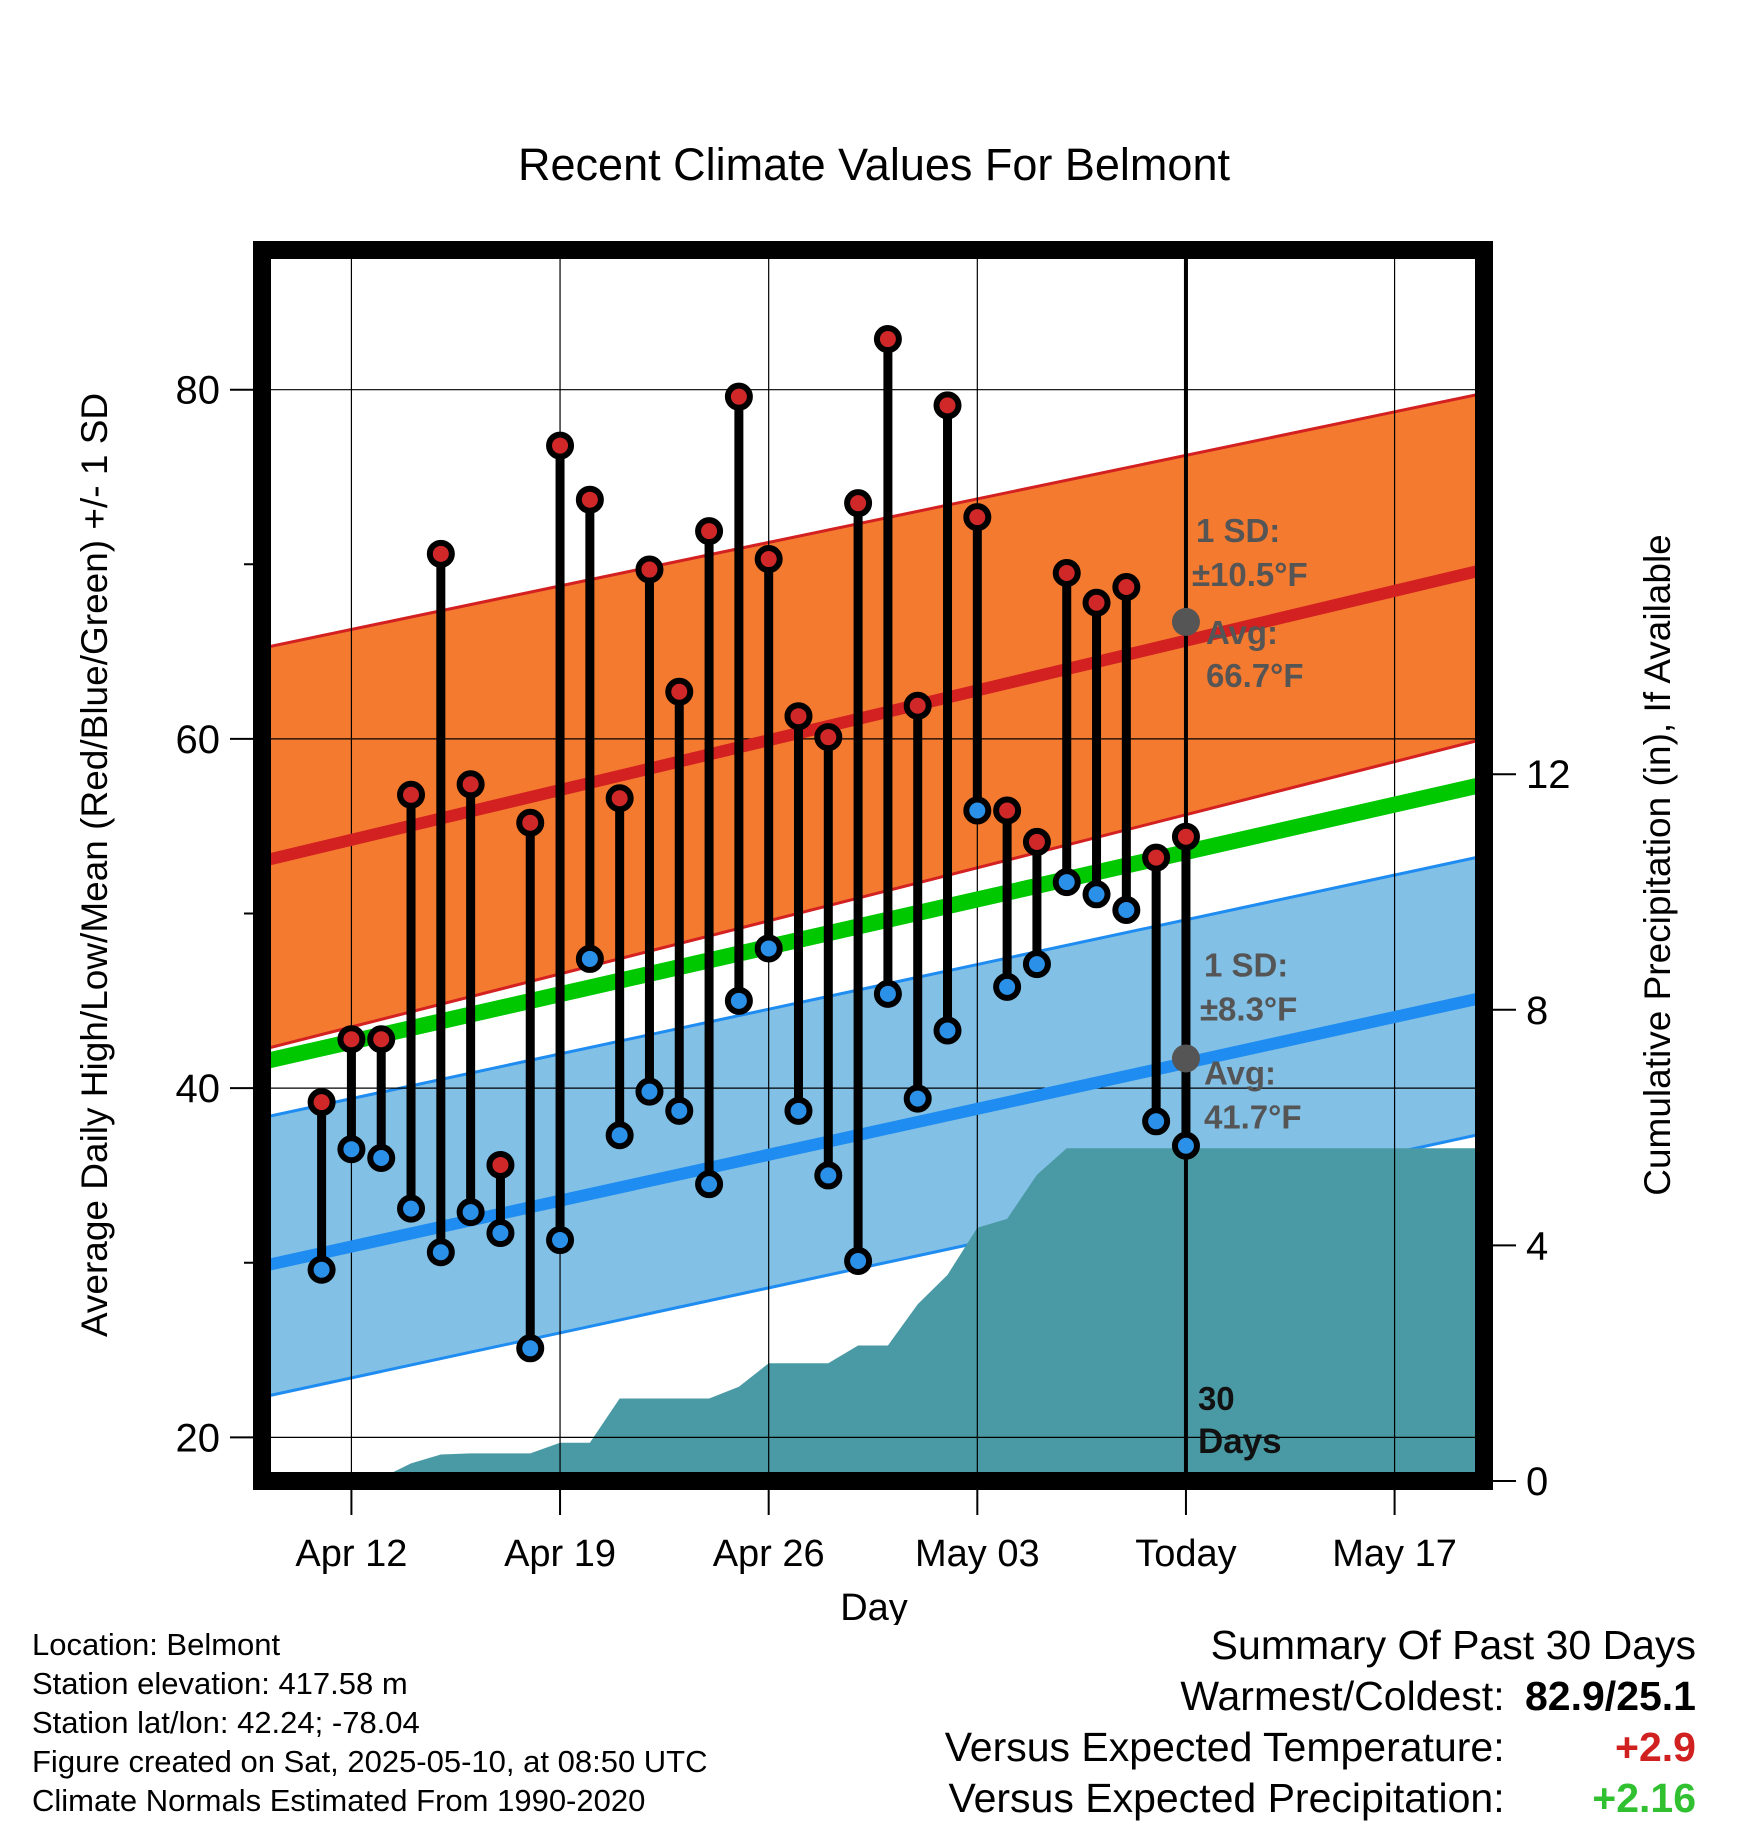 This screenshot has width=1748, height=1828. I want to click on summary-precip-row: Versus Expected Precipitation: +2.16, so click(1321, 1798).